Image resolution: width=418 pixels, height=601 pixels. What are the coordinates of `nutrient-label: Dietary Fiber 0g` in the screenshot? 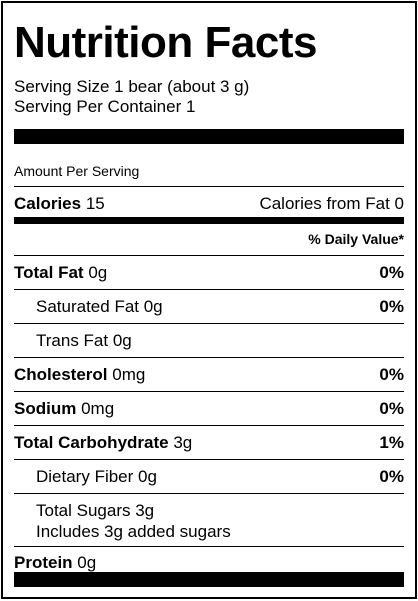 It's located at (96, 476).